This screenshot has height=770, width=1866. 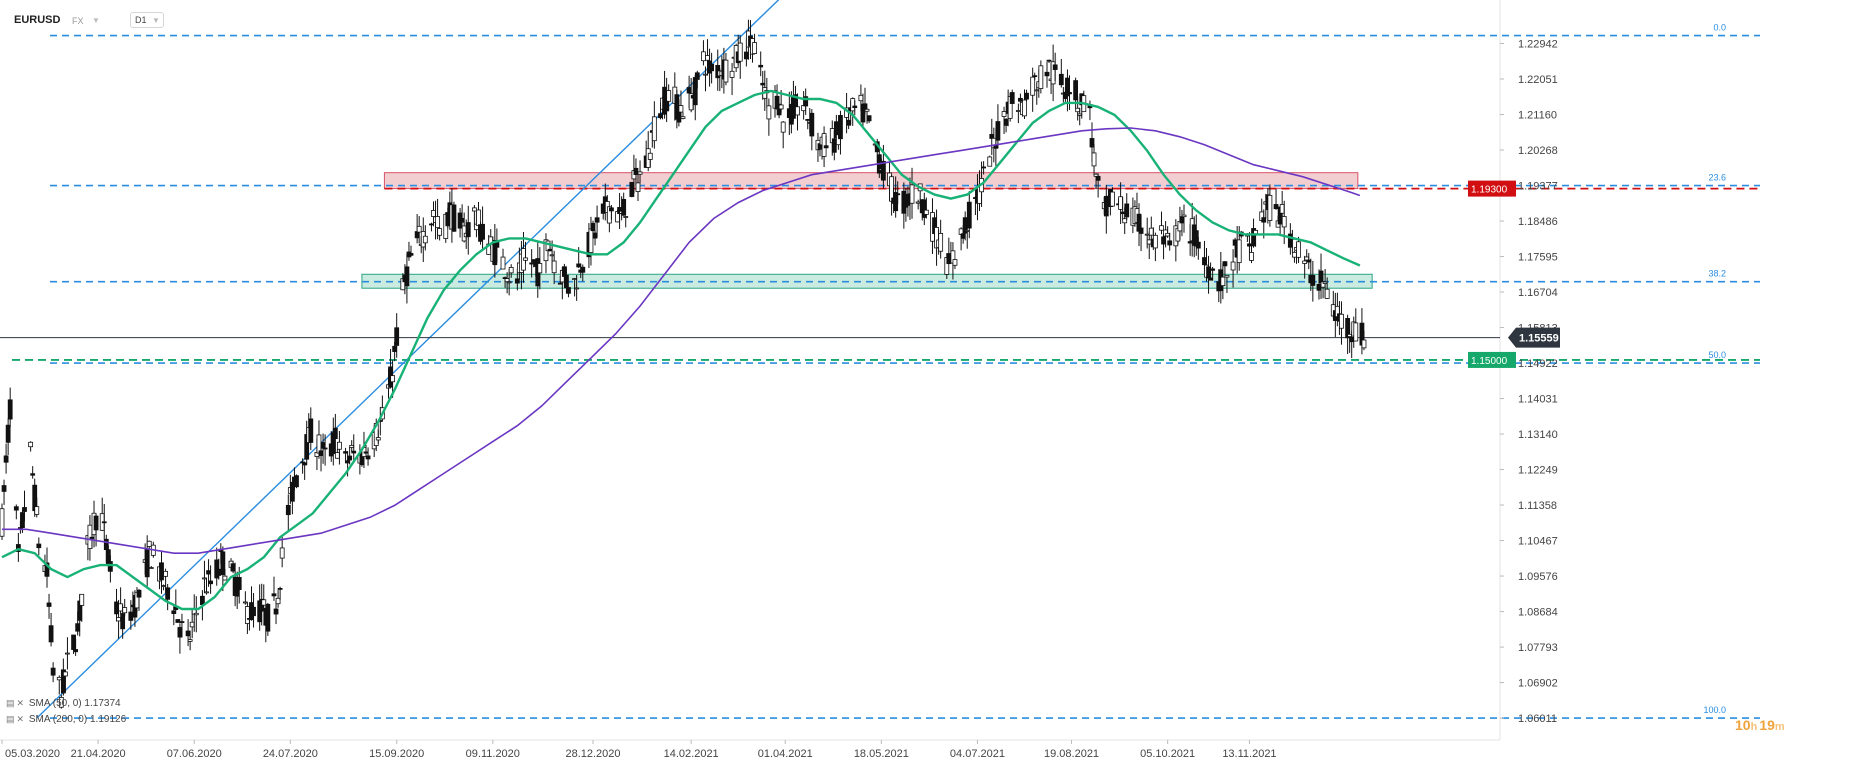 What do you see at coordinates (66, 719) in the screenshot?
I see `legend-sma200: ▤ ✕ SMA (200, 0) 1.19126` at bounding box center [66, 719].